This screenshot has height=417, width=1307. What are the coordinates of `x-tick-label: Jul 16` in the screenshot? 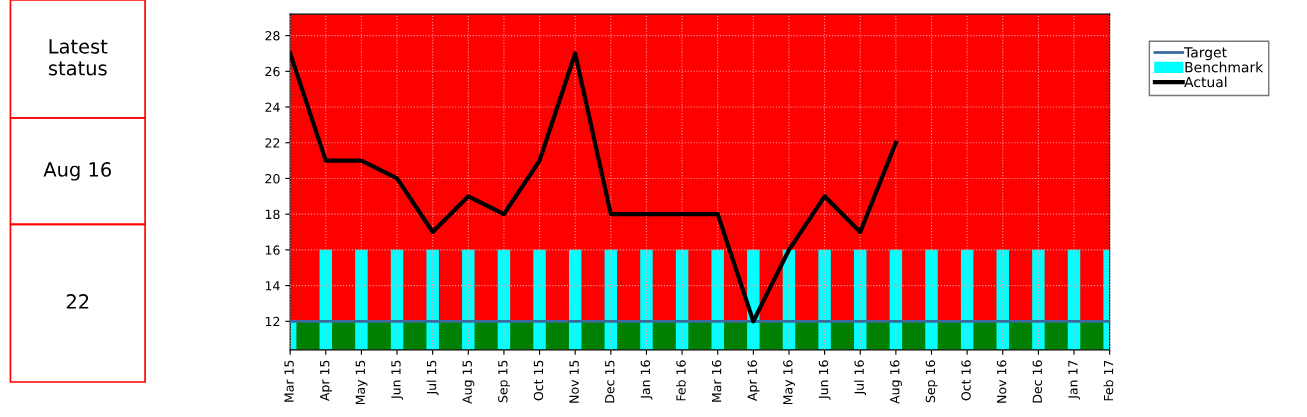 It's located at (860, 378).